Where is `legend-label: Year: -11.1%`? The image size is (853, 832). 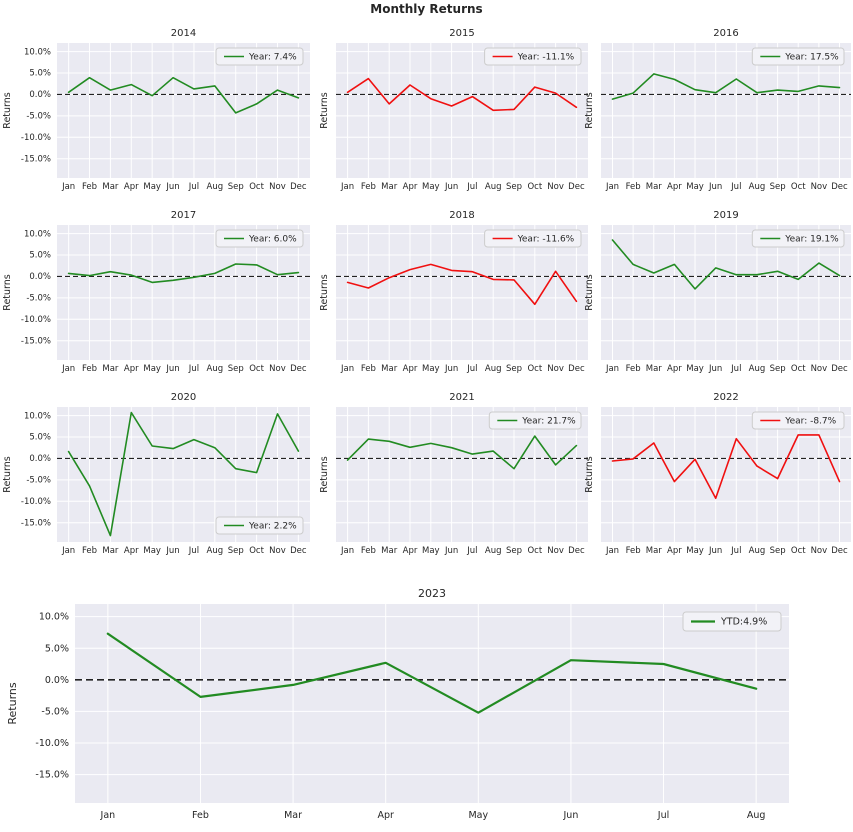 legend-label: Year: -11.1% is located at coordinates (546, 57).